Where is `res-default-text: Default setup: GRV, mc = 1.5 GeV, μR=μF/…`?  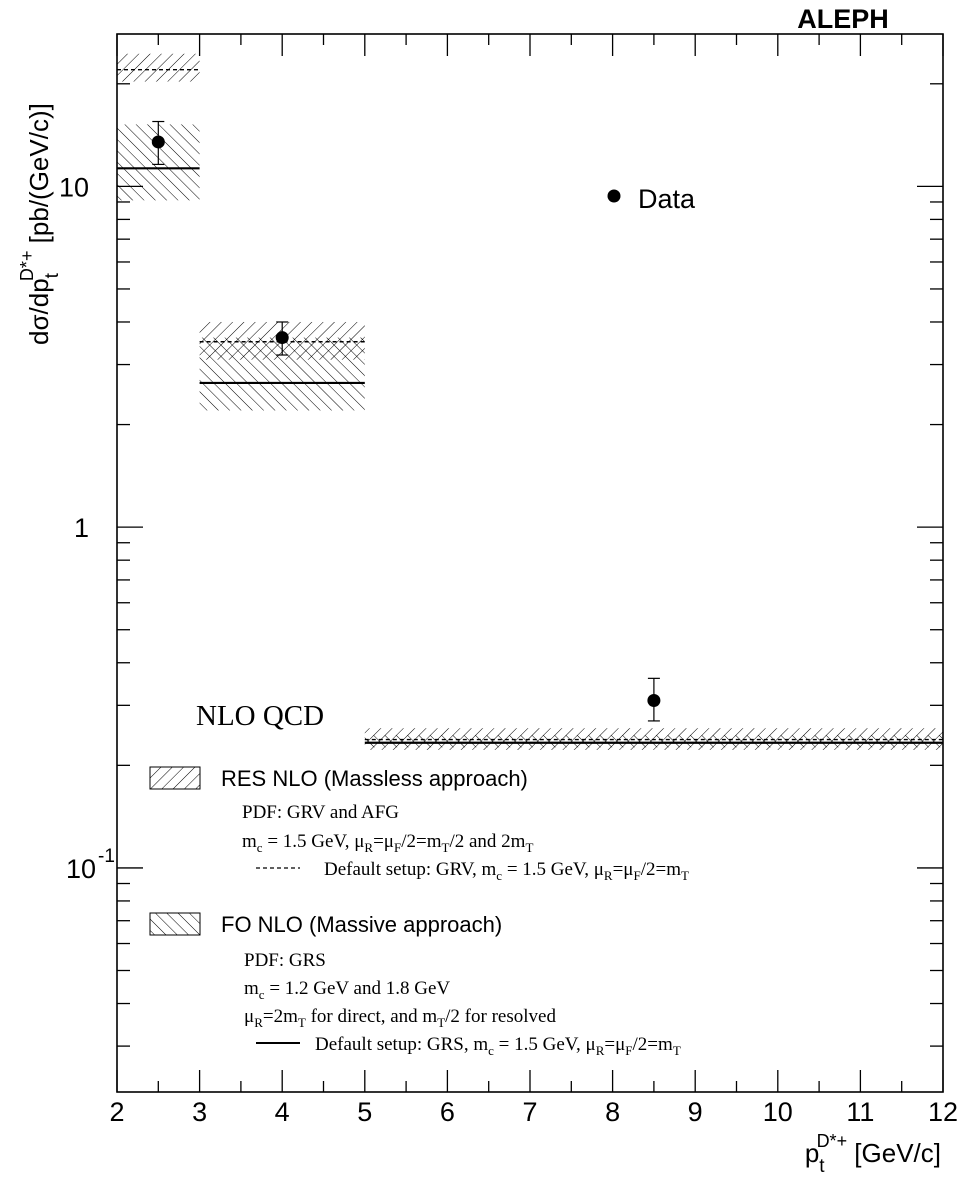 res-default-text: Default setup: GRV, mc = 1.5 GeV, μR=μF/… is located at coordinates (506, 871).